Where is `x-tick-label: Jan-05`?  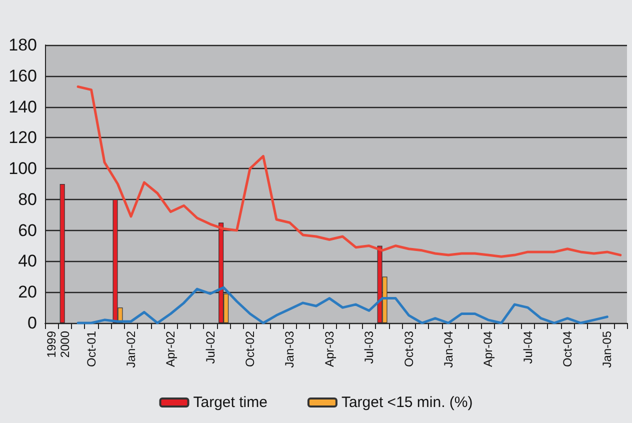 x-tick-label: Jan-05 is located at coordinates (607, 349).